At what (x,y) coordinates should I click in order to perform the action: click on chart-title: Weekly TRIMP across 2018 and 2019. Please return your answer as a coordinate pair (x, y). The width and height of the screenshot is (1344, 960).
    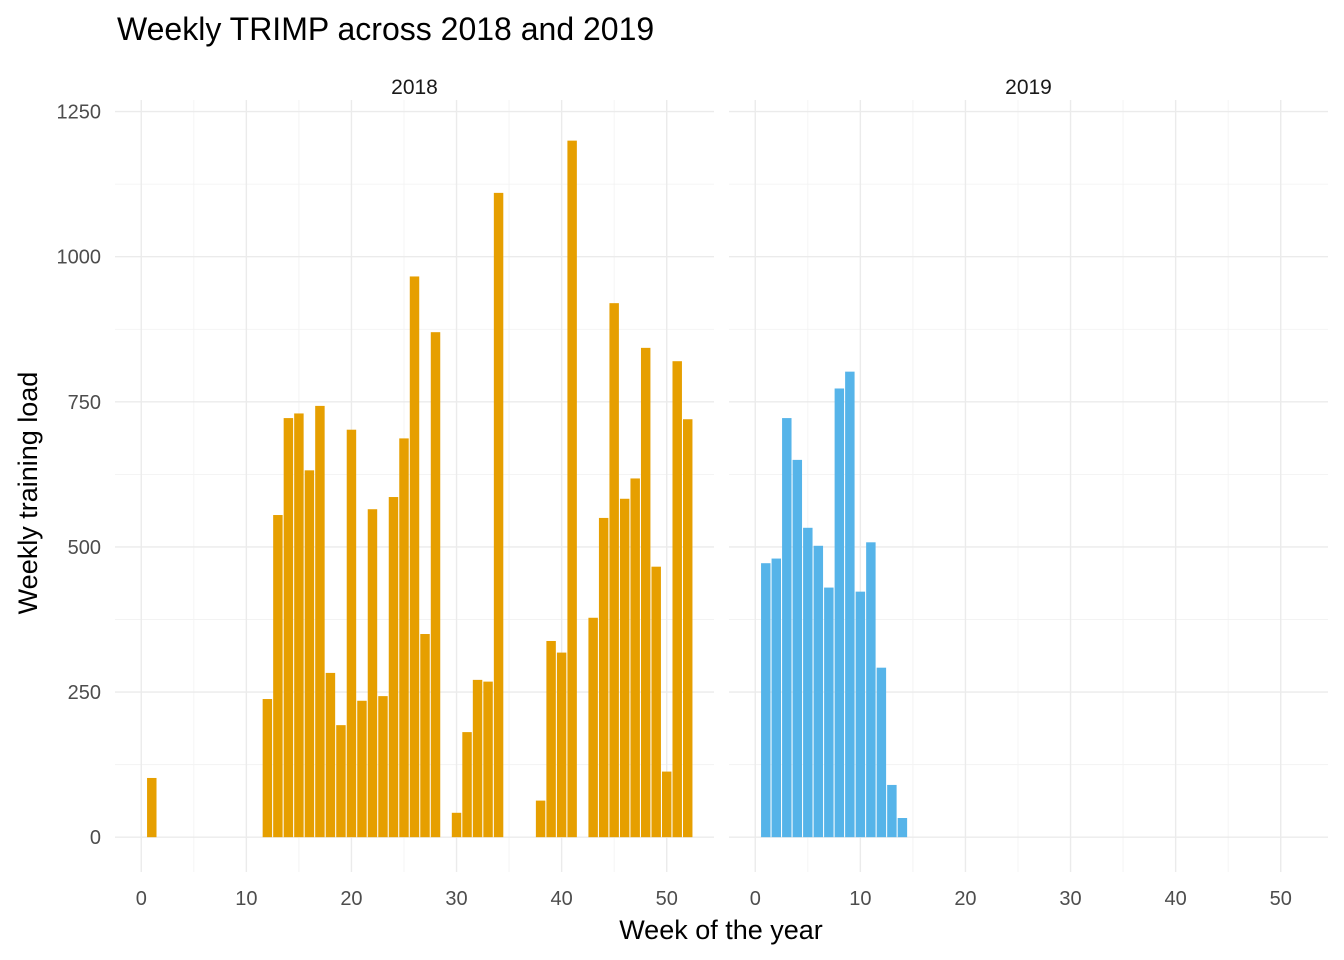
    Looking at the image, I should click on (385, 29).